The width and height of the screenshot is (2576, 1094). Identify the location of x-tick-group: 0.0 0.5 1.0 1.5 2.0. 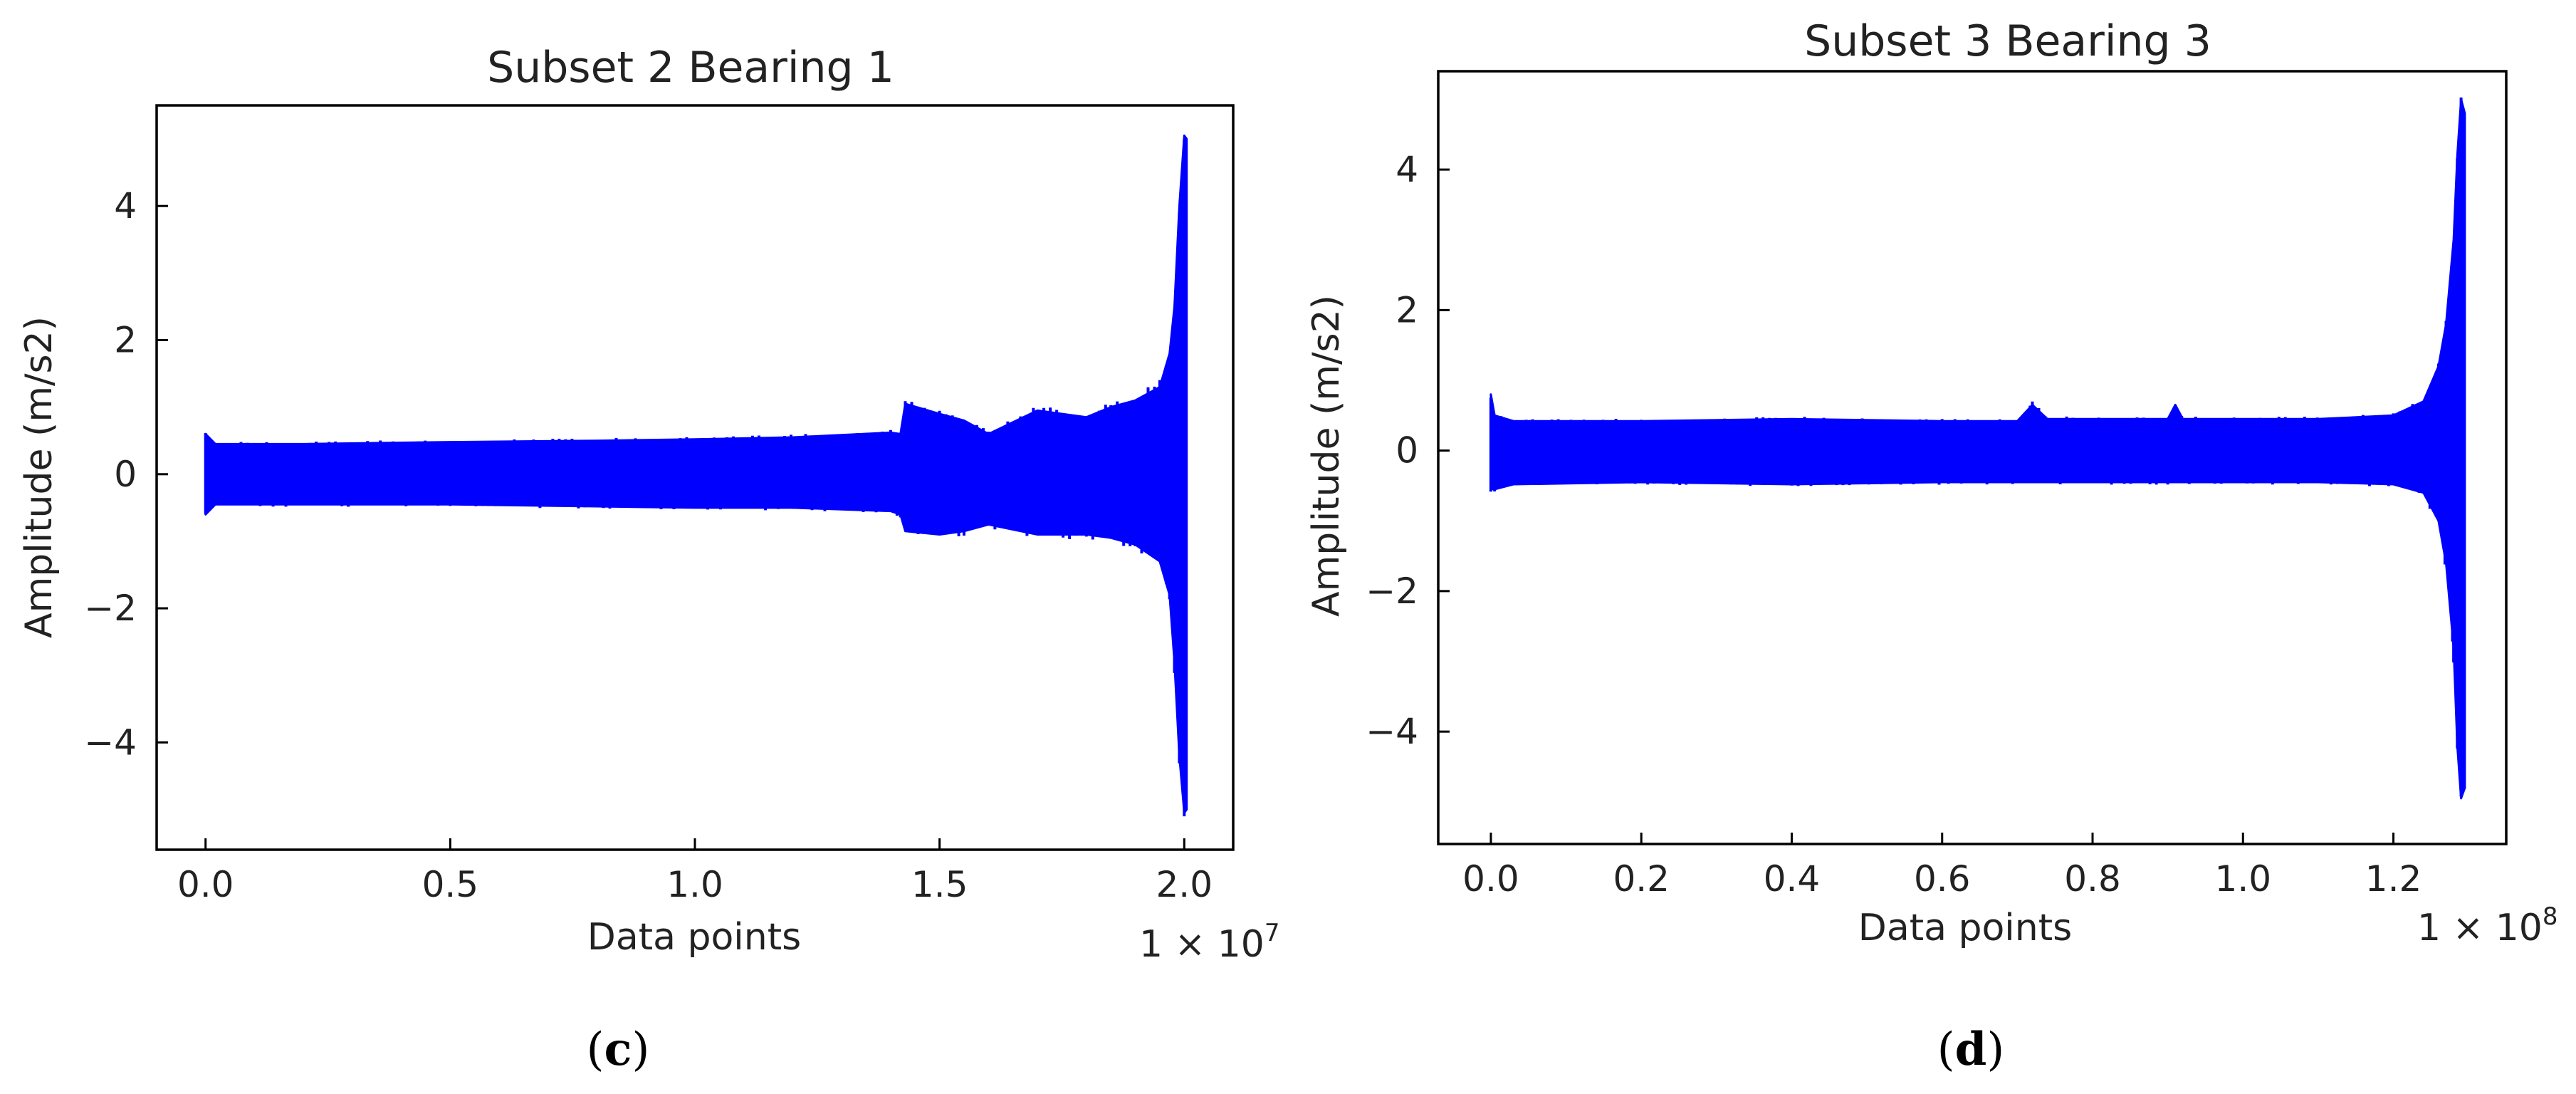
(695, 871).